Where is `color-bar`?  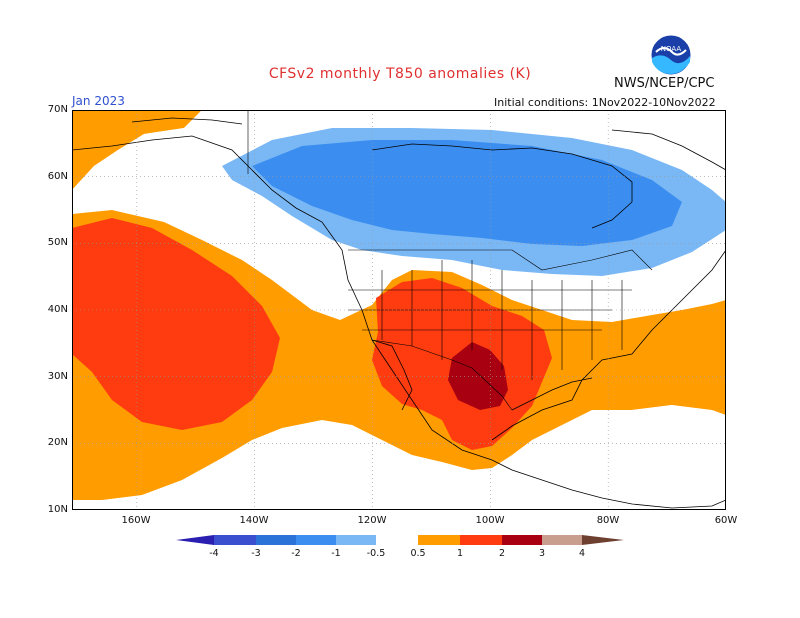 color-bar is located at coordinates (400, 540).